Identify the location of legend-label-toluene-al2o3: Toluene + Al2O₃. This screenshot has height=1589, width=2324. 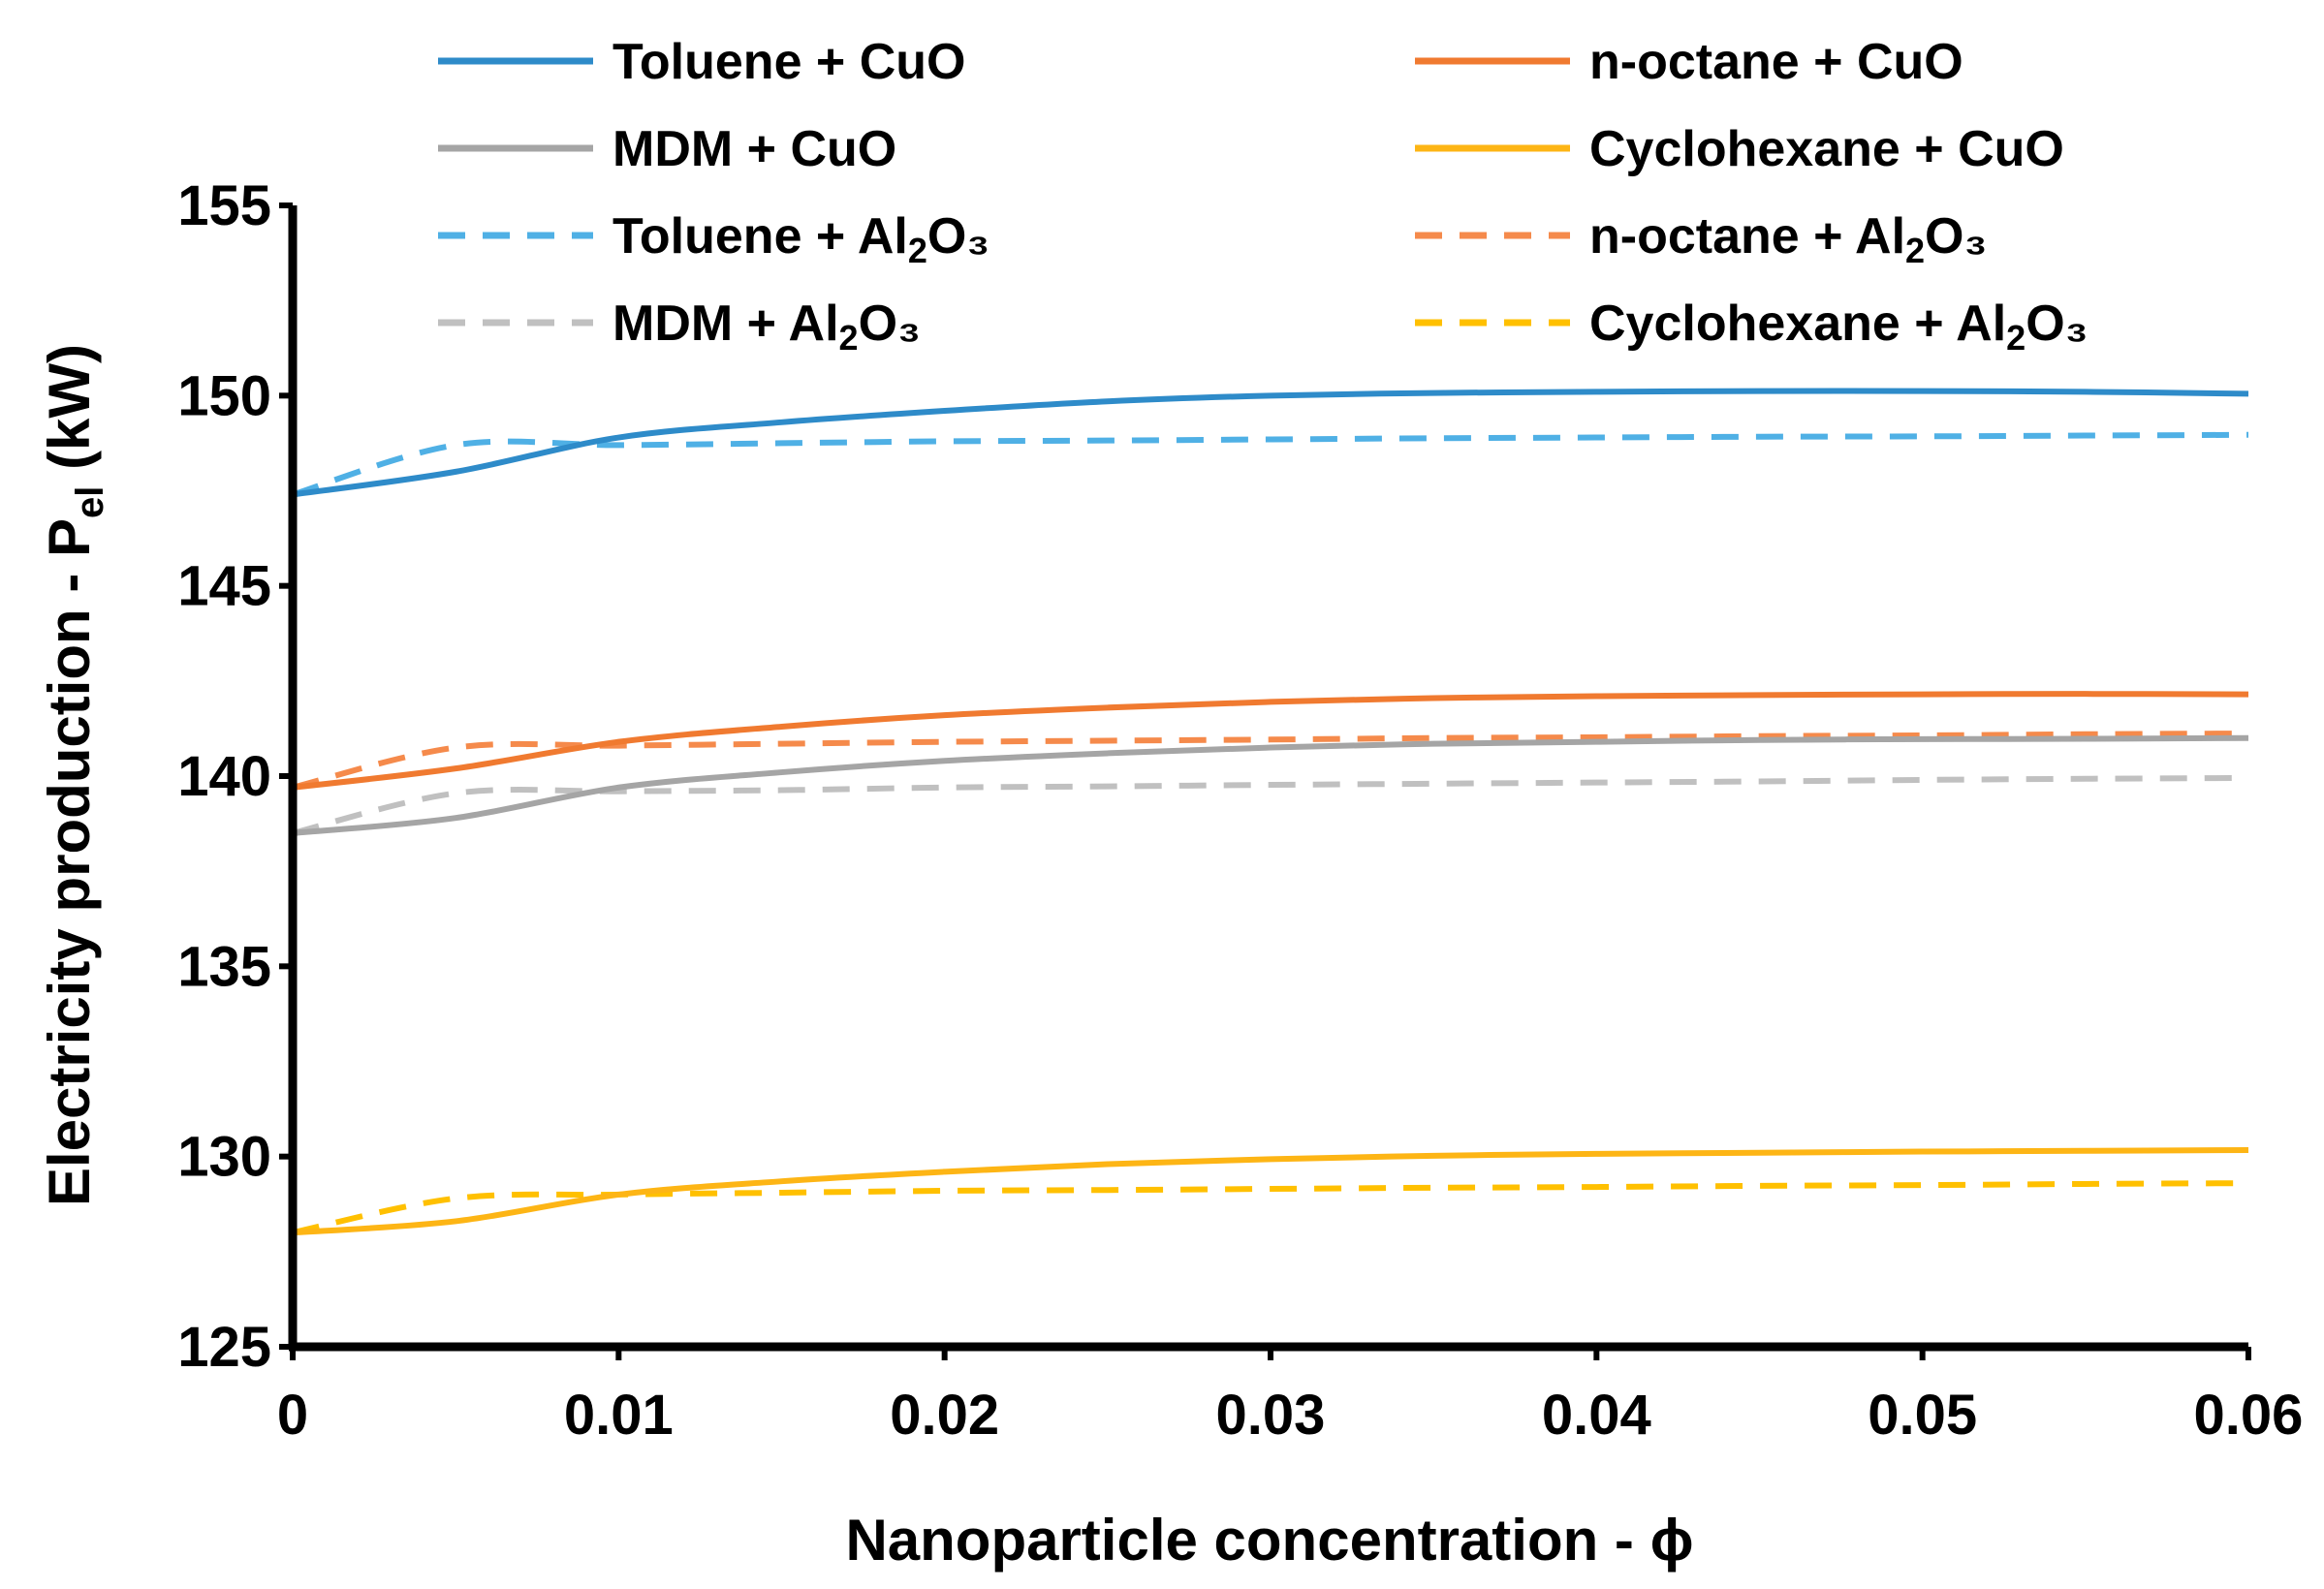
(800, 239).